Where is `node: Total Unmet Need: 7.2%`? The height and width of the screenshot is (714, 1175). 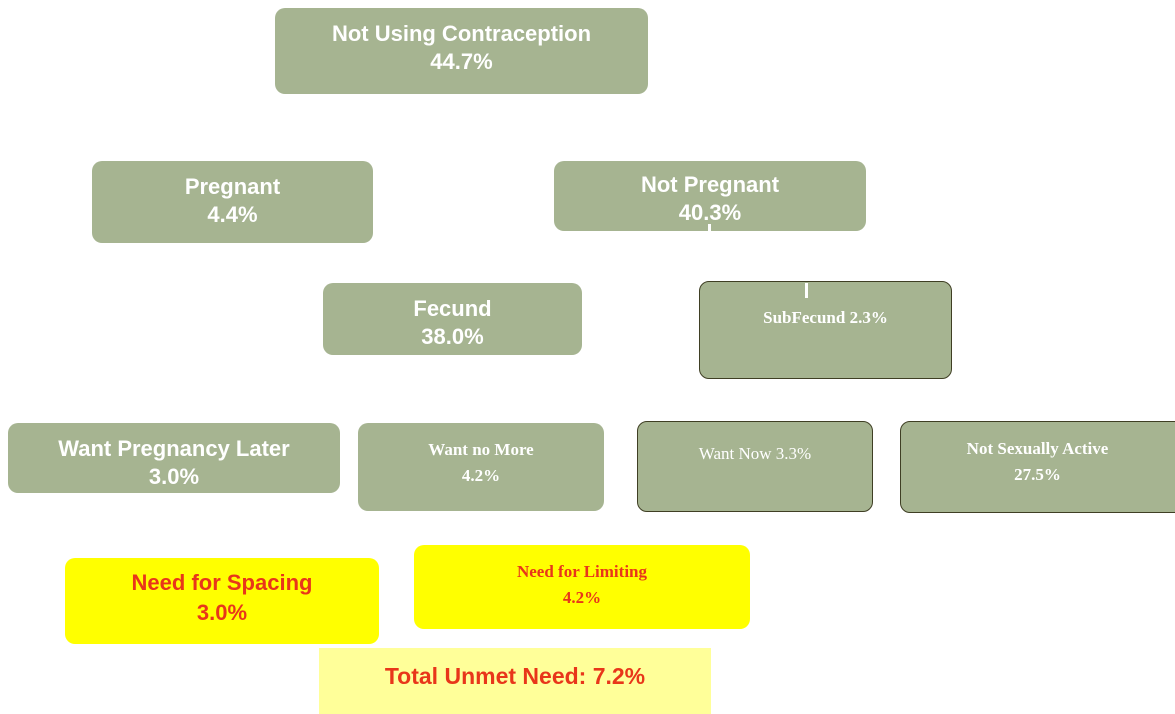 node: Total Unmet Need: 7.2% is located at coordinates (515, 681).